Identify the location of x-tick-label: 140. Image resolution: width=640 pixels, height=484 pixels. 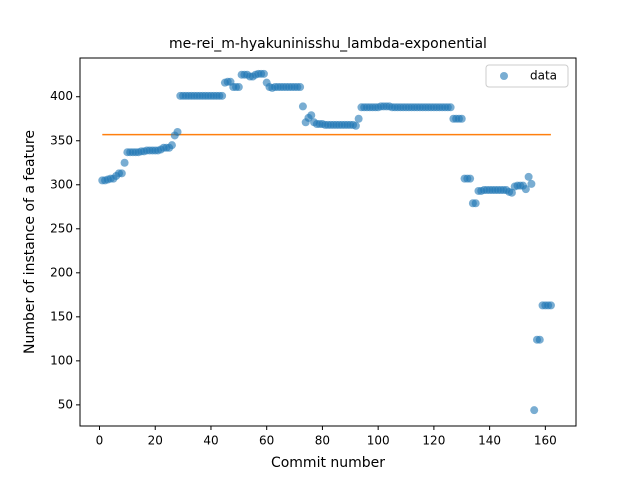
(489, 441).